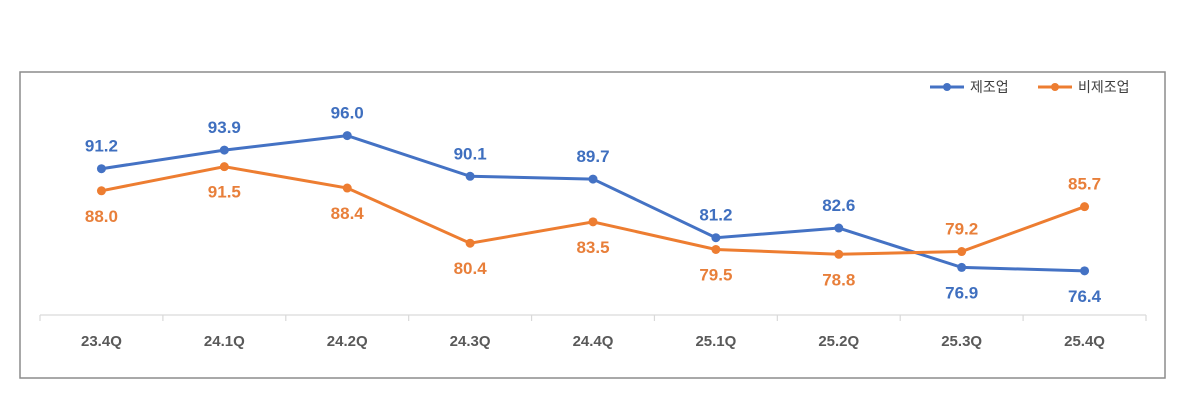 This screenshot has height=408, width=1200. Describe the element at coordinates (838, 205) in the screenshot. I see `data-label: 82.6` at that location.